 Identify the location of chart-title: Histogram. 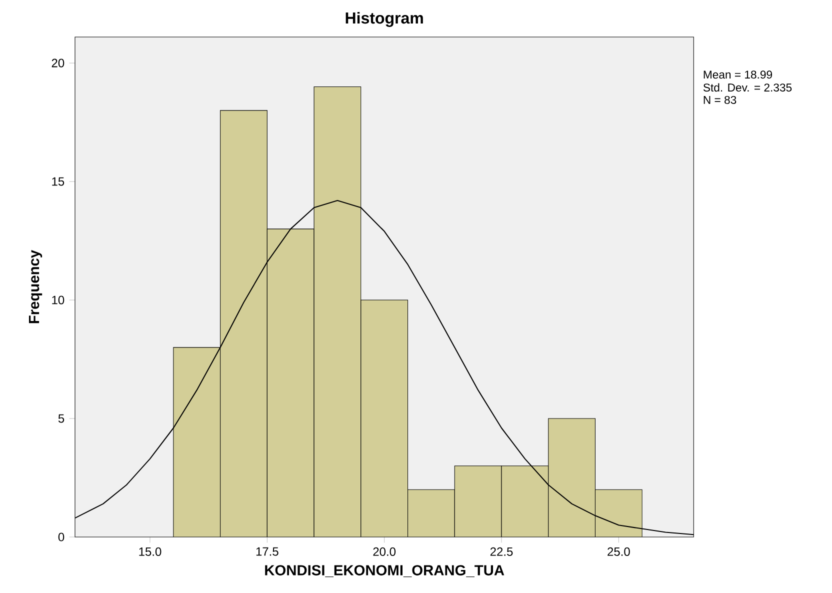
(384, 19).